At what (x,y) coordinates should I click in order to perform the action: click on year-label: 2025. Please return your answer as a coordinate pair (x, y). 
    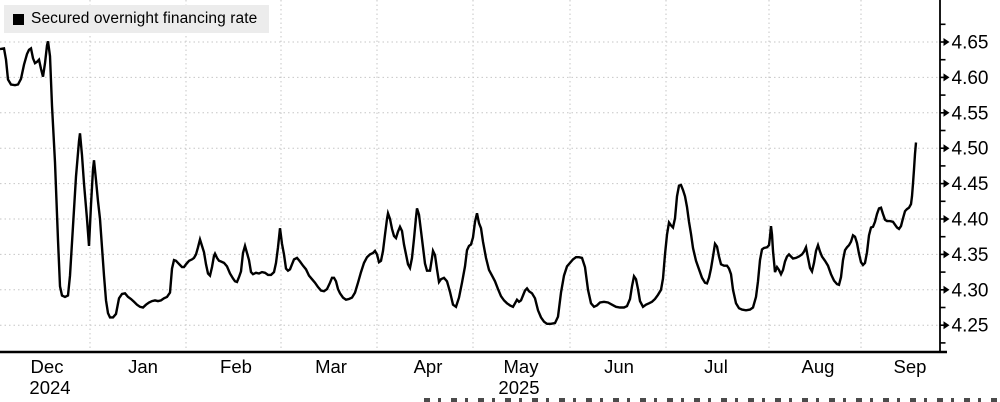
    Looking at the image, I should click on (518, 387).